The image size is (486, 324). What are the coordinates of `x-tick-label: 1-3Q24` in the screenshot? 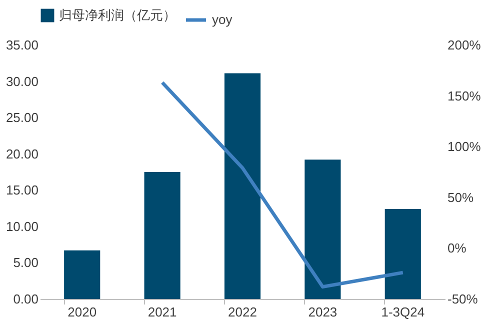 It's located at (403, 312).